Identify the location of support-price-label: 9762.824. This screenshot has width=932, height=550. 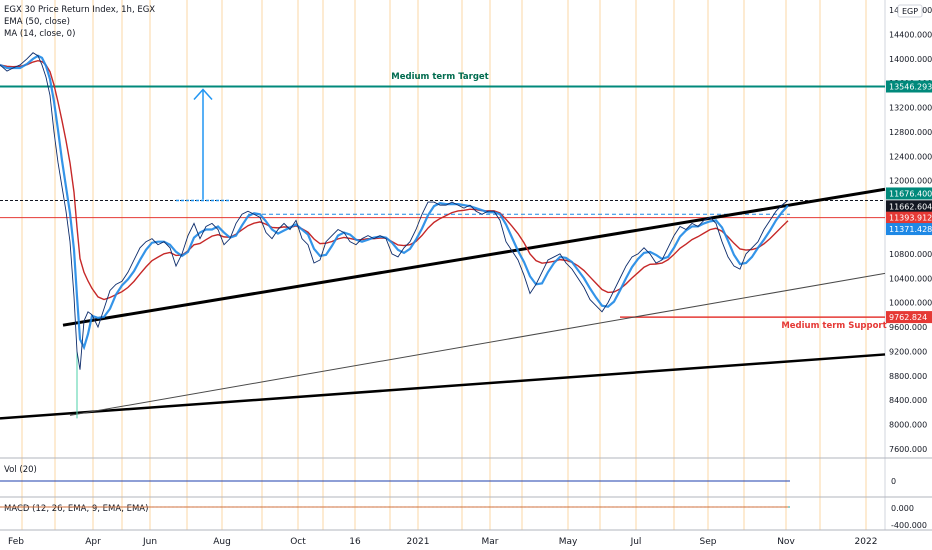
(909, 317).